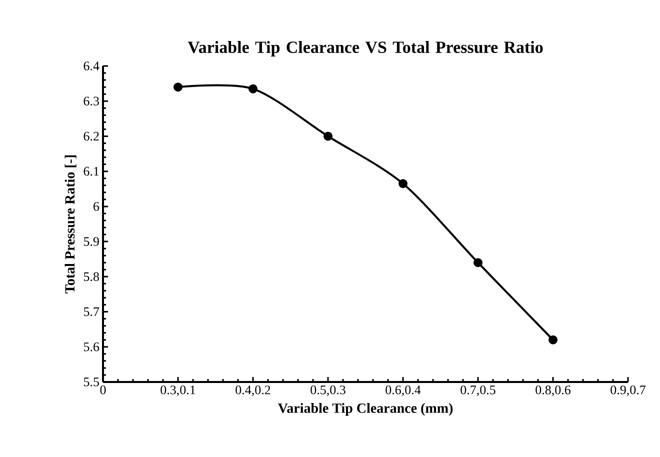 Image resolution: width=660 pixels, height=457 pixels. What do you see at coordinates (178, 391) in the screenshot?
I see `x-tick-label: 0.3,0.1` at bounding box center [178, 391].